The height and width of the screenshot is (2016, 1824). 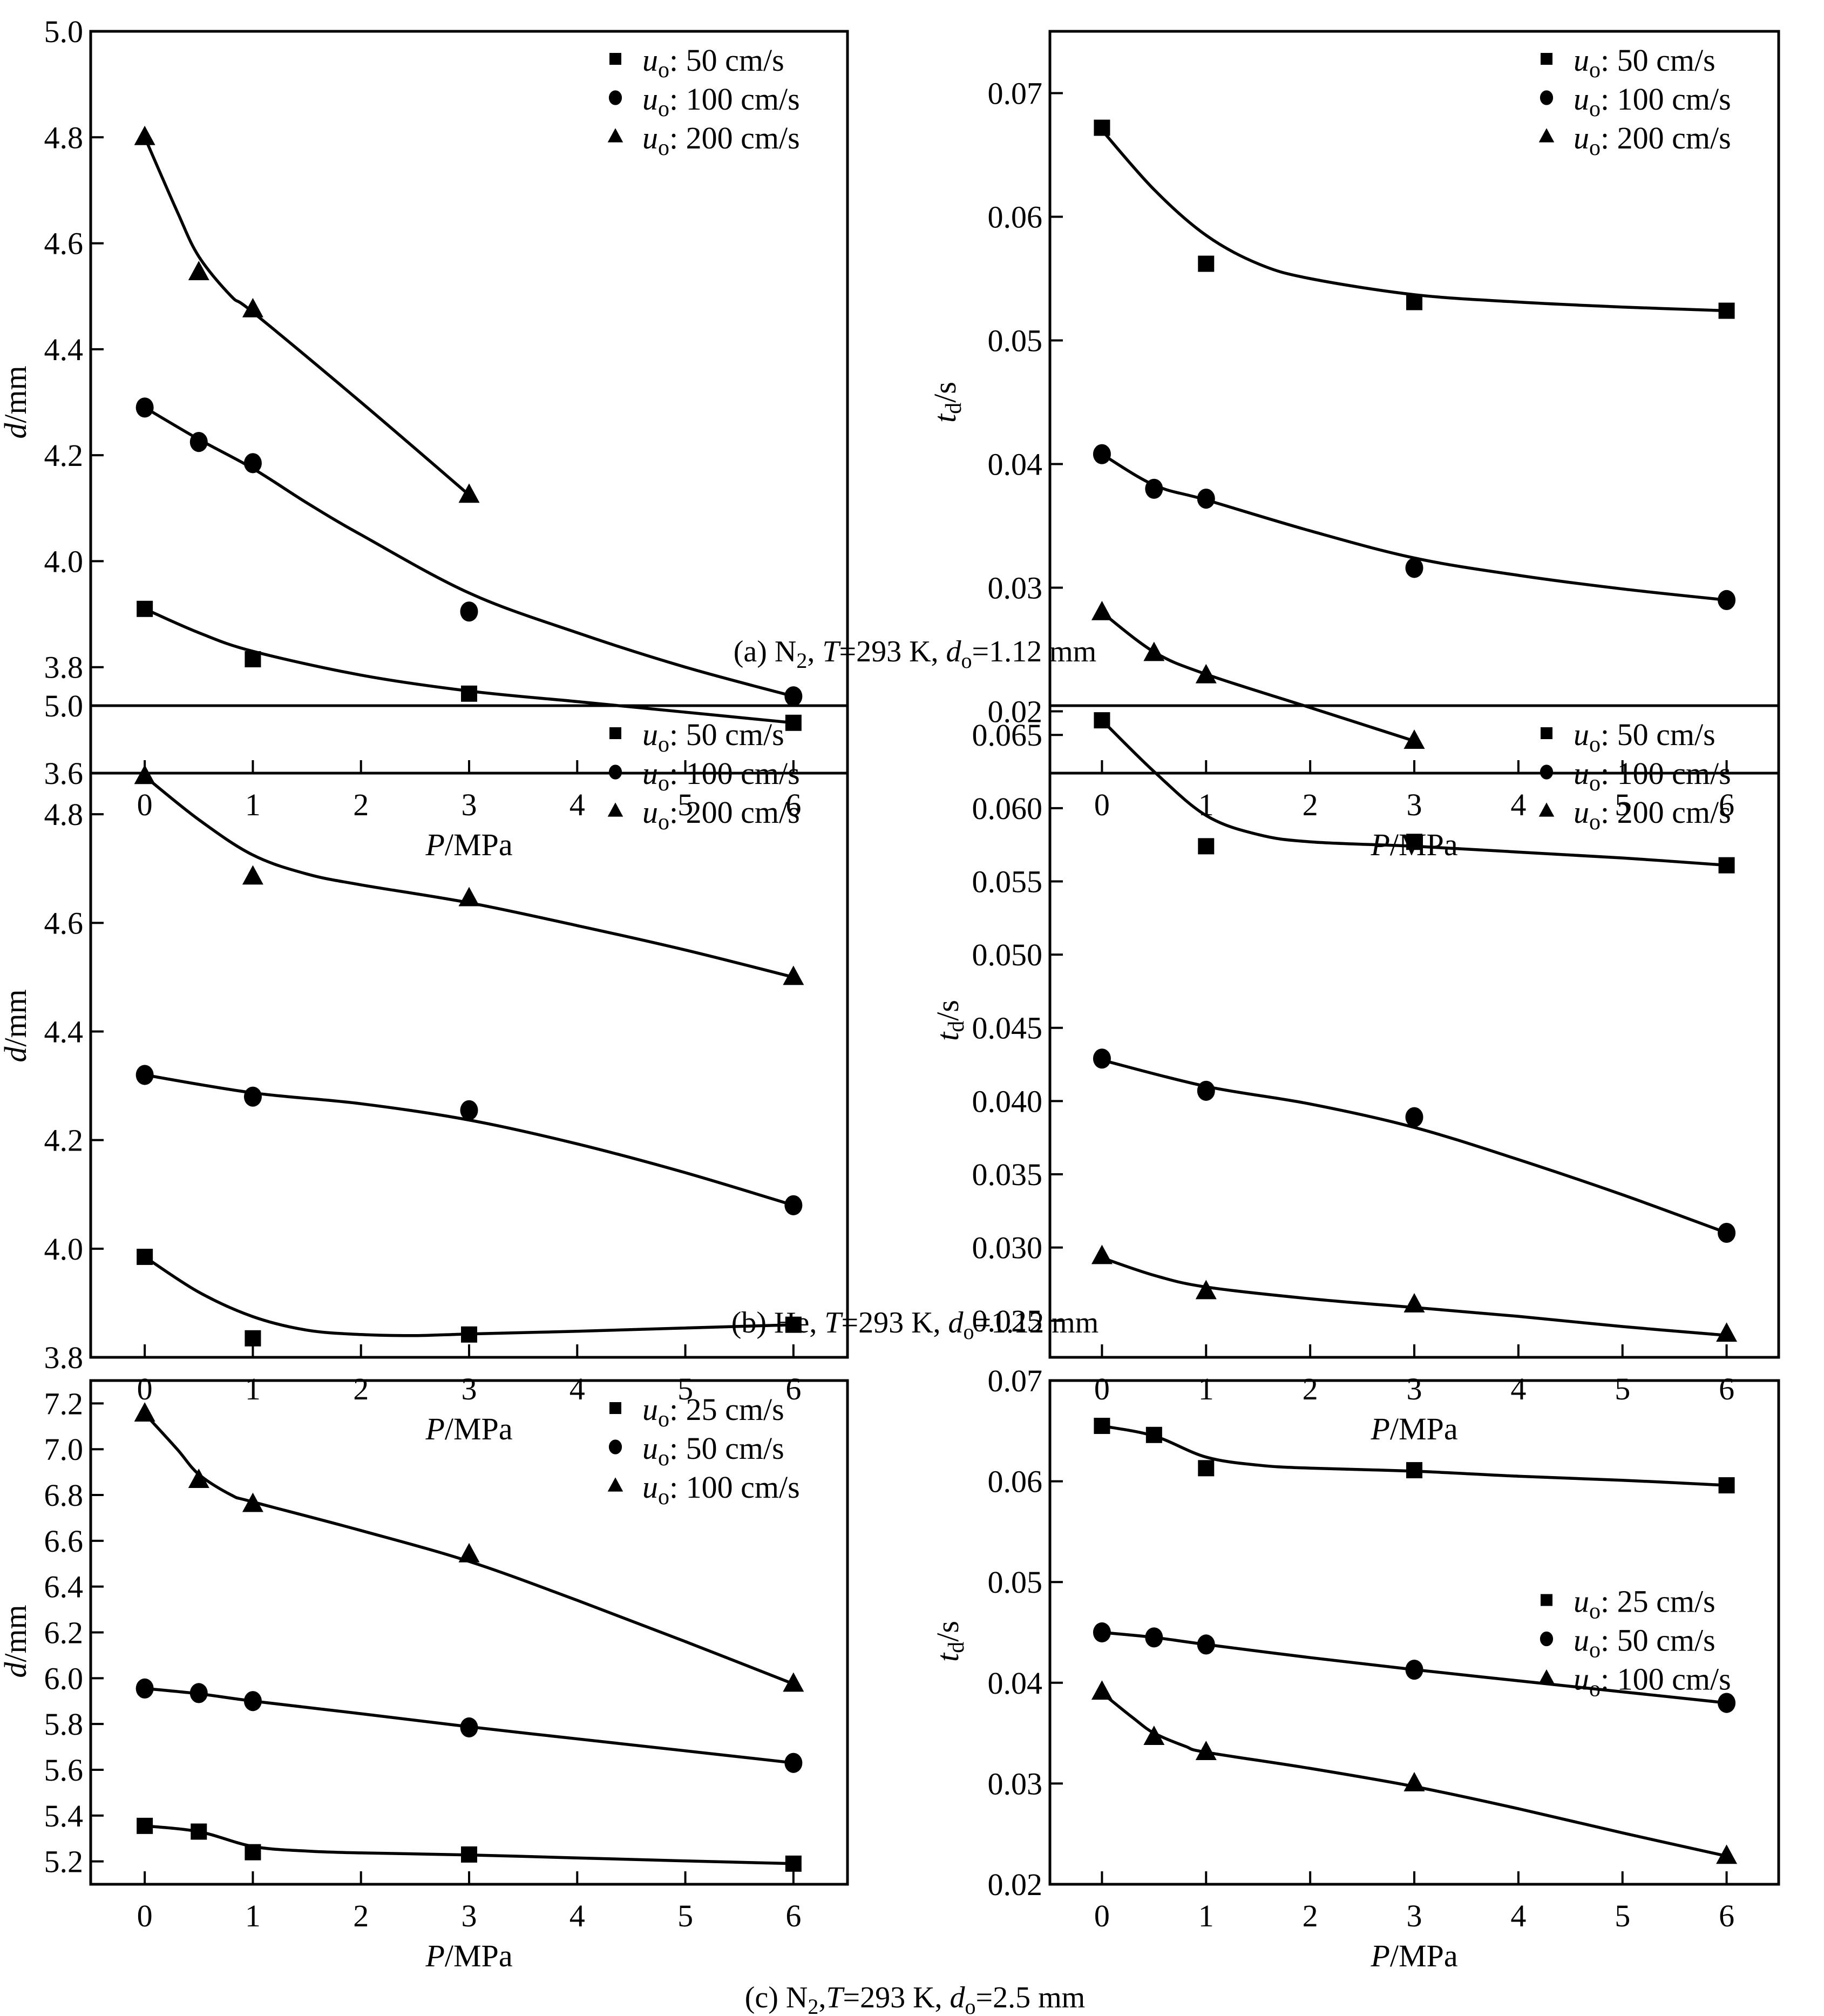 I want to click on y-tick-label: 6.0, so click(x=64, y=1679).